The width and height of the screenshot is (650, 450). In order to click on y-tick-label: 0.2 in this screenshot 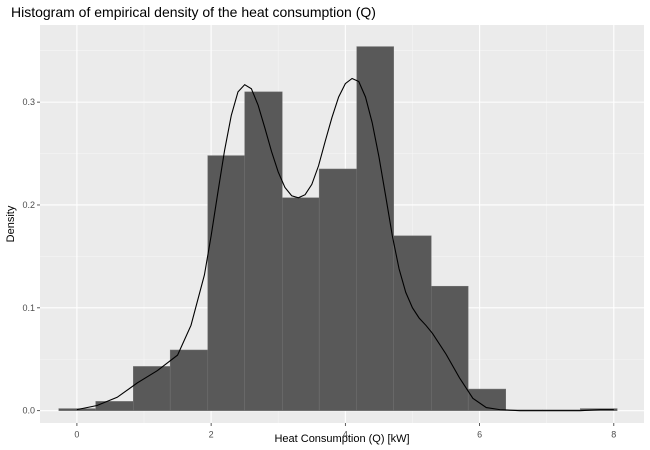, I will do `click(28, 205)`.